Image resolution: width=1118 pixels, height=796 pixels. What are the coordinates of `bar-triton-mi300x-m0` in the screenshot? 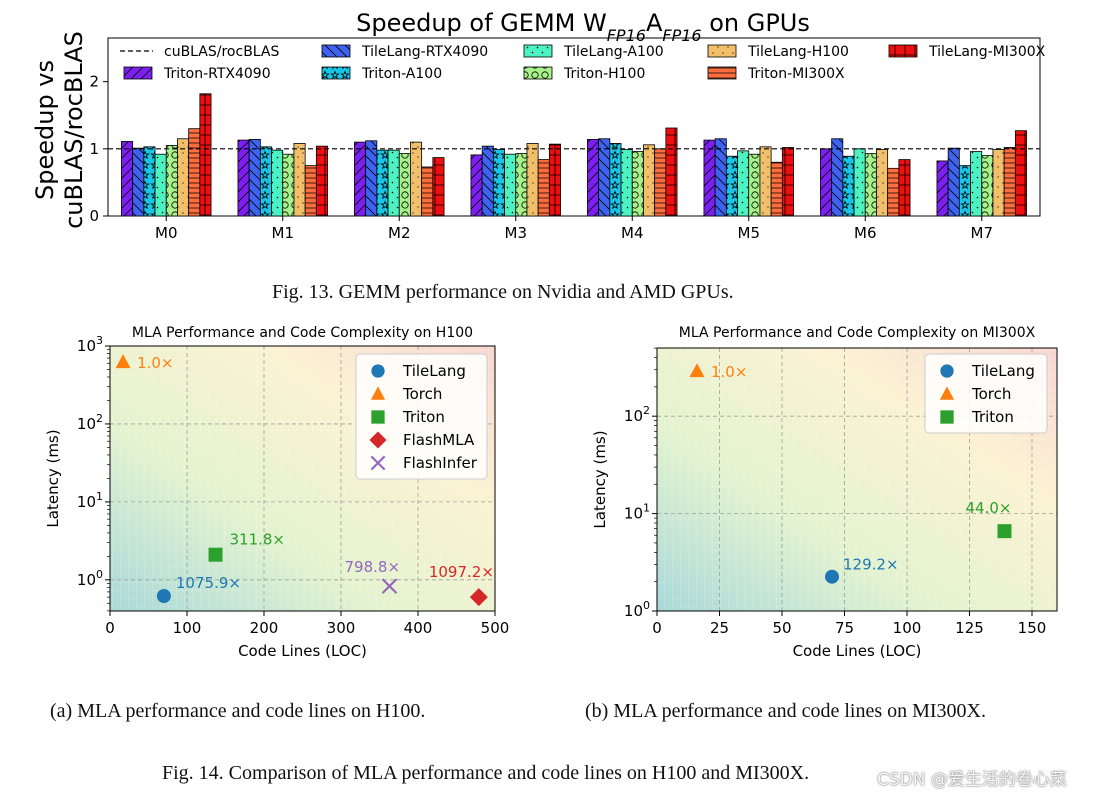 It's located at (194, 172).